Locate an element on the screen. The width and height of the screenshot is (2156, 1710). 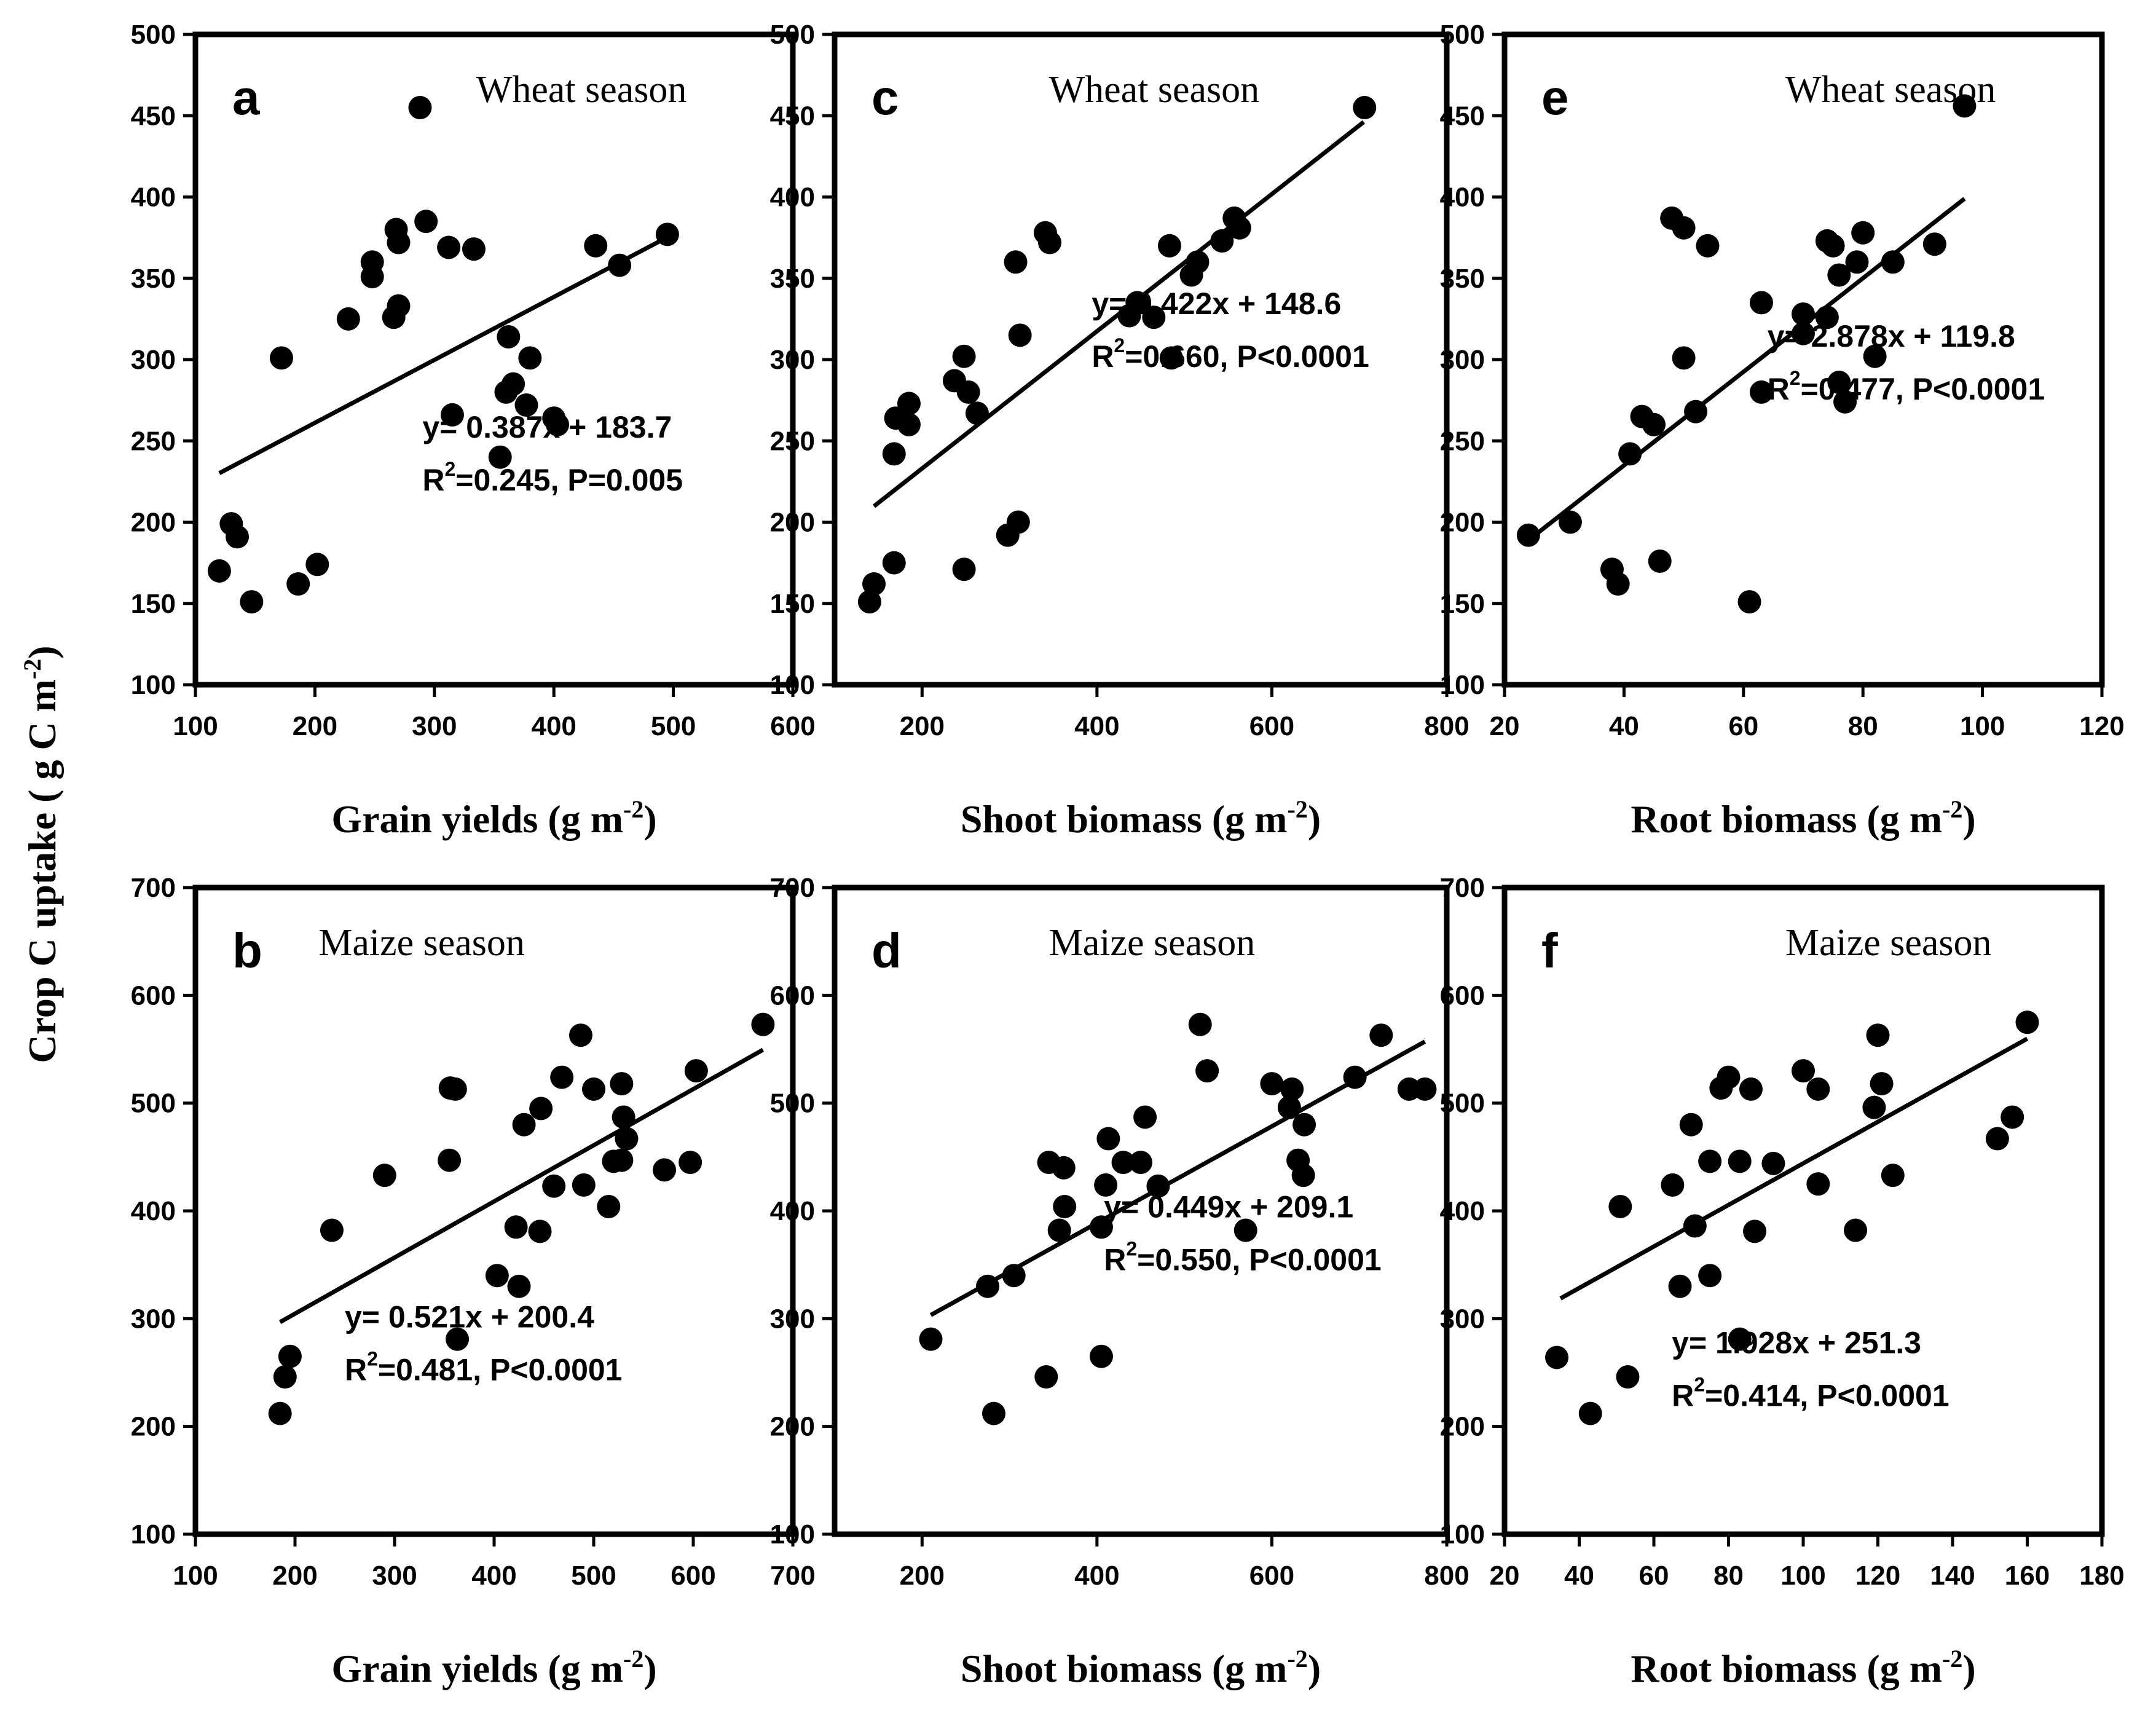
season-label-e: Wheat season is located at coordinates (1891, 90).